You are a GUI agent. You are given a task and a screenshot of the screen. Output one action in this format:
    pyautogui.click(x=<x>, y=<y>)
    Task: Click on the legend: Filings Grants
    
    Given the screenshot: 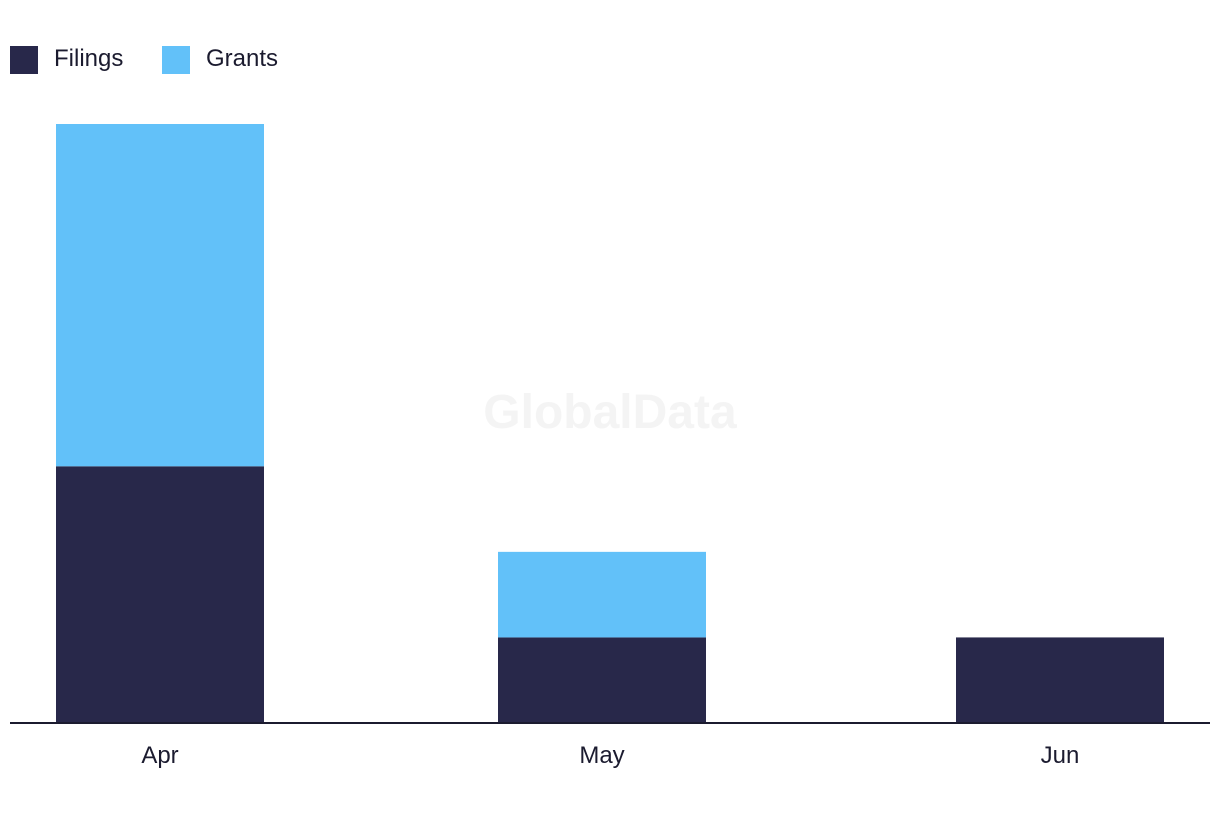 What is the action you would take?
    pyautogui.click(x=144, y=59)
    